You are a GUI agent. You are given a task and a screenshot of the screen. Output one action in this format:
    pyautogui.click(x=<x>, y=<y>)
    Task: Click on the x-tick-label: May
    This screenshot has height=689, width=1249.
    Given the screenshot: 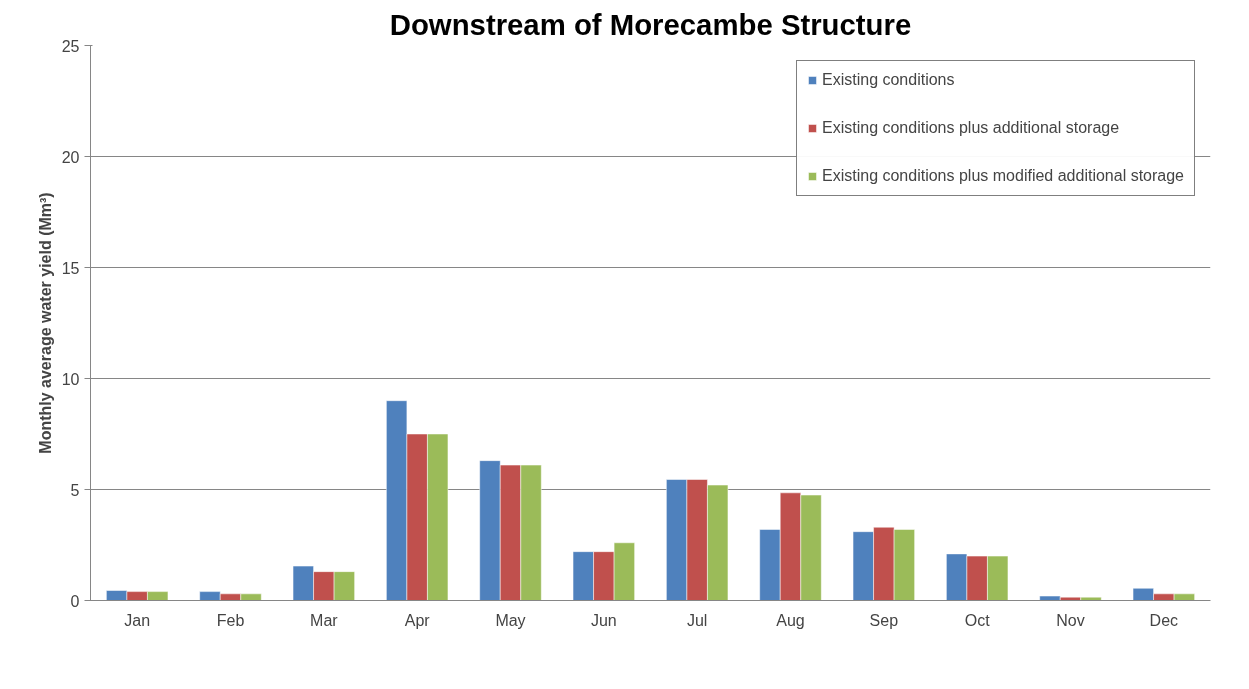 What is the action you would take?
    pyautogui.click(x=510, y=620)
    